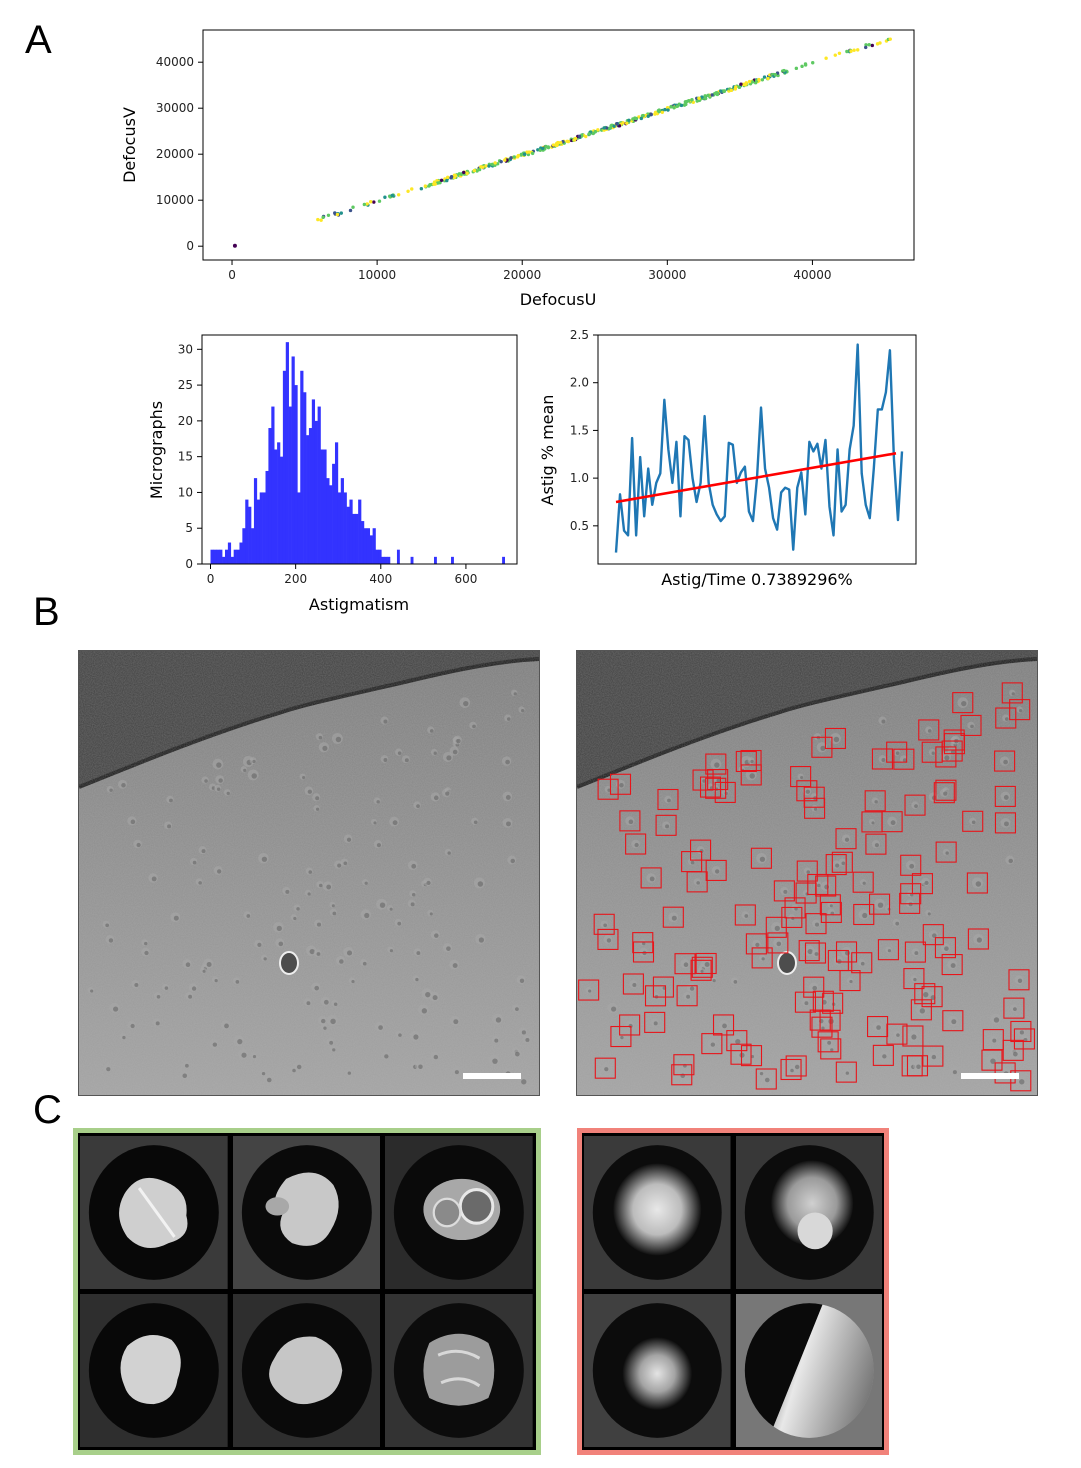 The width and height of the screenshot is (1081, 1468). I want to click on bad-class-averages-grid, so click(733, 1291).